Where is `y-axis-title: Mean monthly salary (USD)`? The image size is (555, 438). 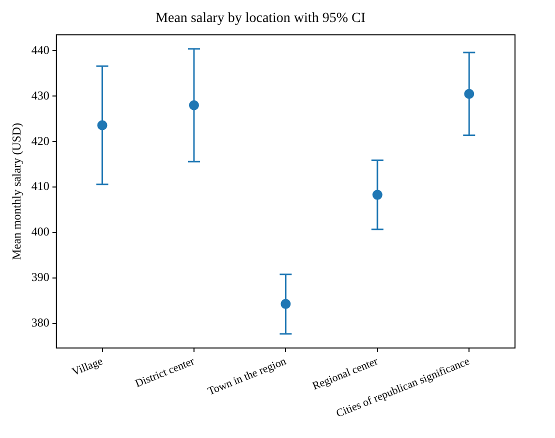
y-axis-title: Mean monthly salary (USD) is located at coordinates (16, 191).